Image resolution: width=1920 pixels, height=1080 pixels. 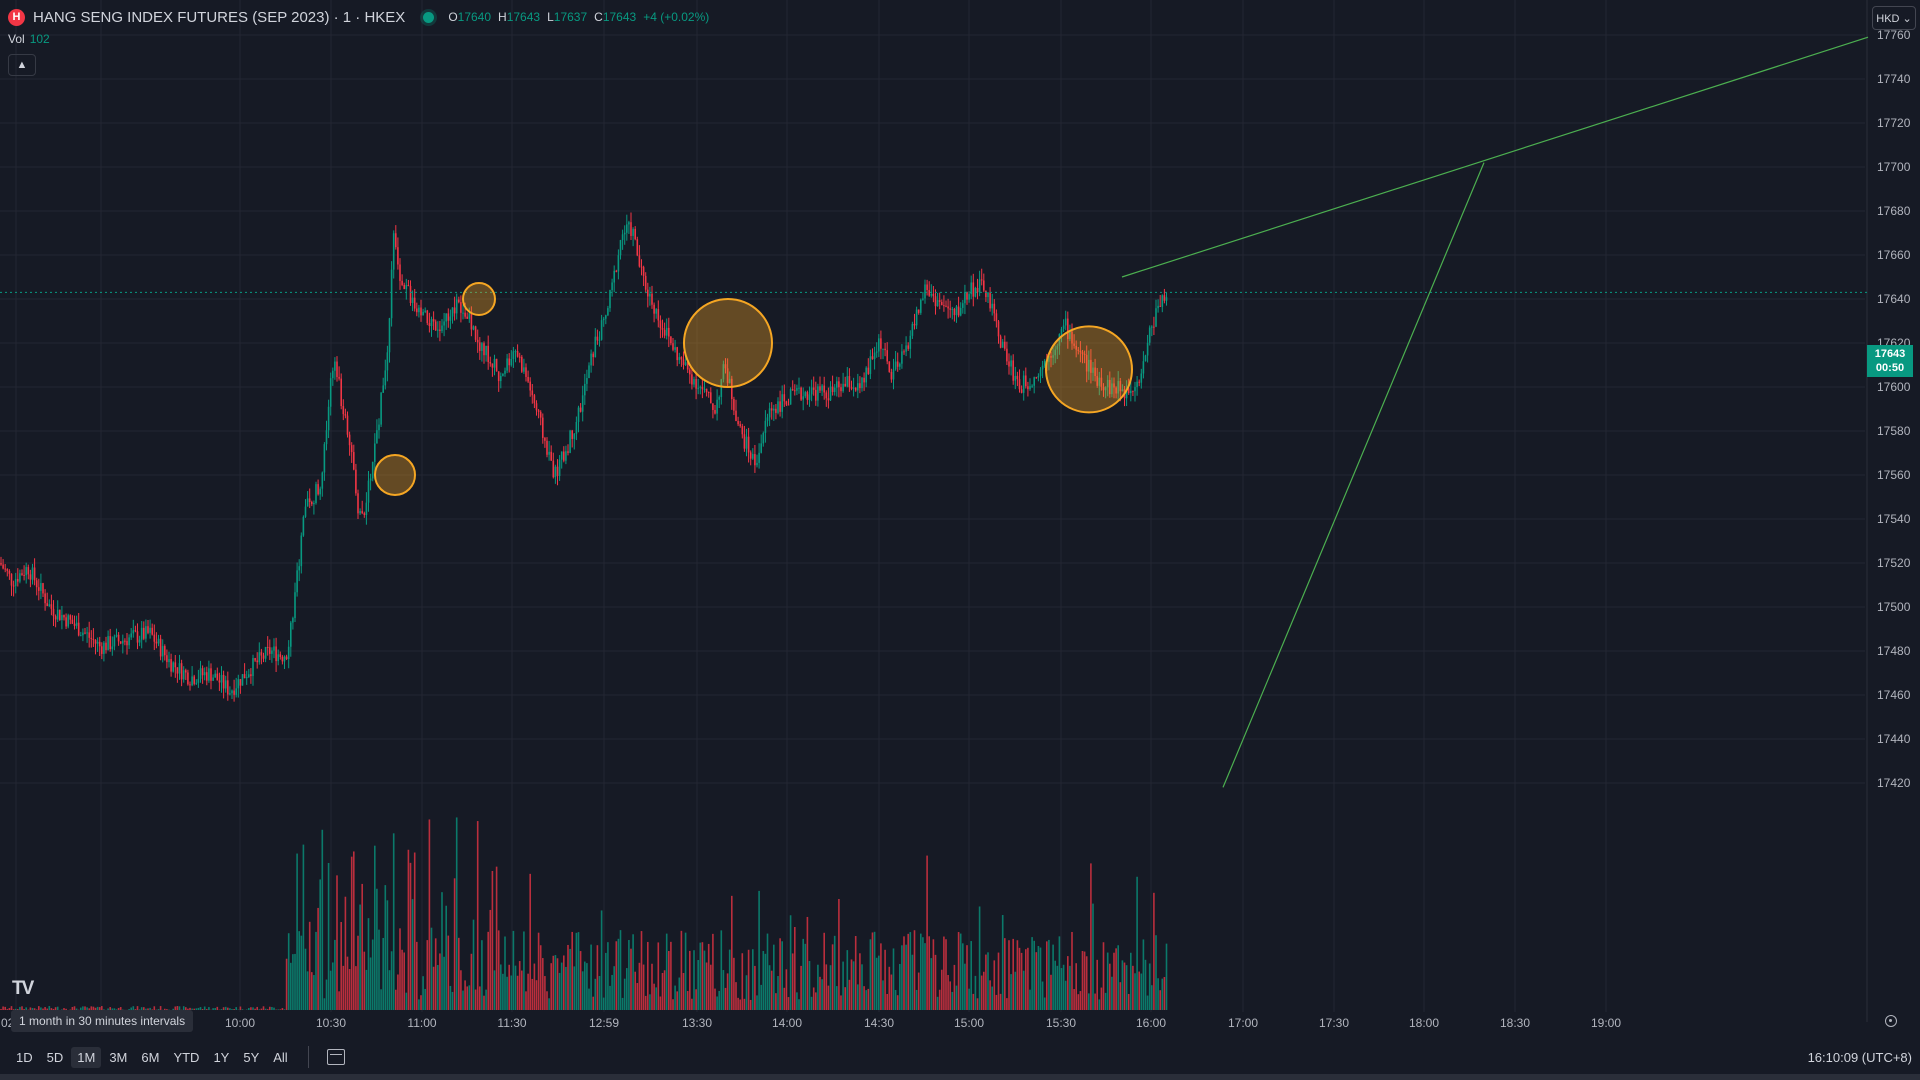 I want to click on range-button-ytd: YTD, so click(x=186, y=1057).